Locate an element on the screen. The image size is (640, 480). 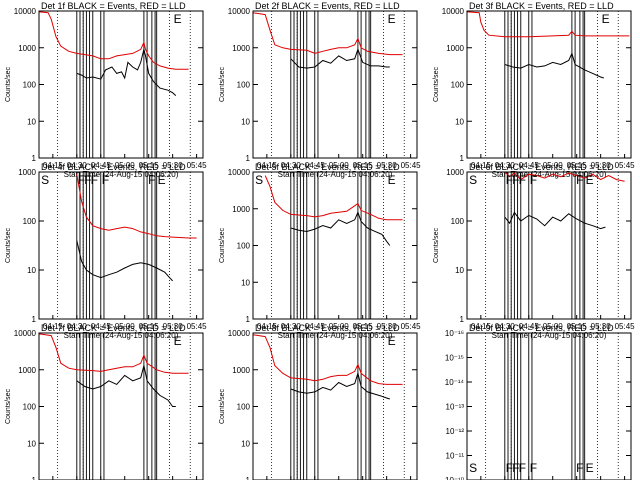
panel-title: Det 9f BLACK = Events, RED = LLD is located at coordinates (541, 328).